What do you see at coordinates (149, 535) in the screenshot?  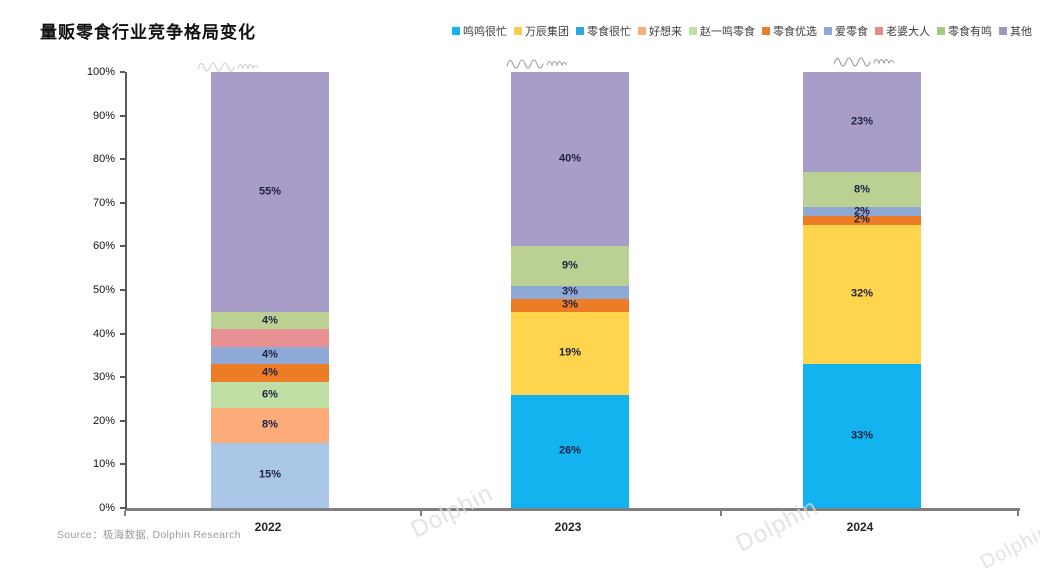 I see `source-note: Source：极海数据, Dolphin Research` at bounding box center [149, 535].